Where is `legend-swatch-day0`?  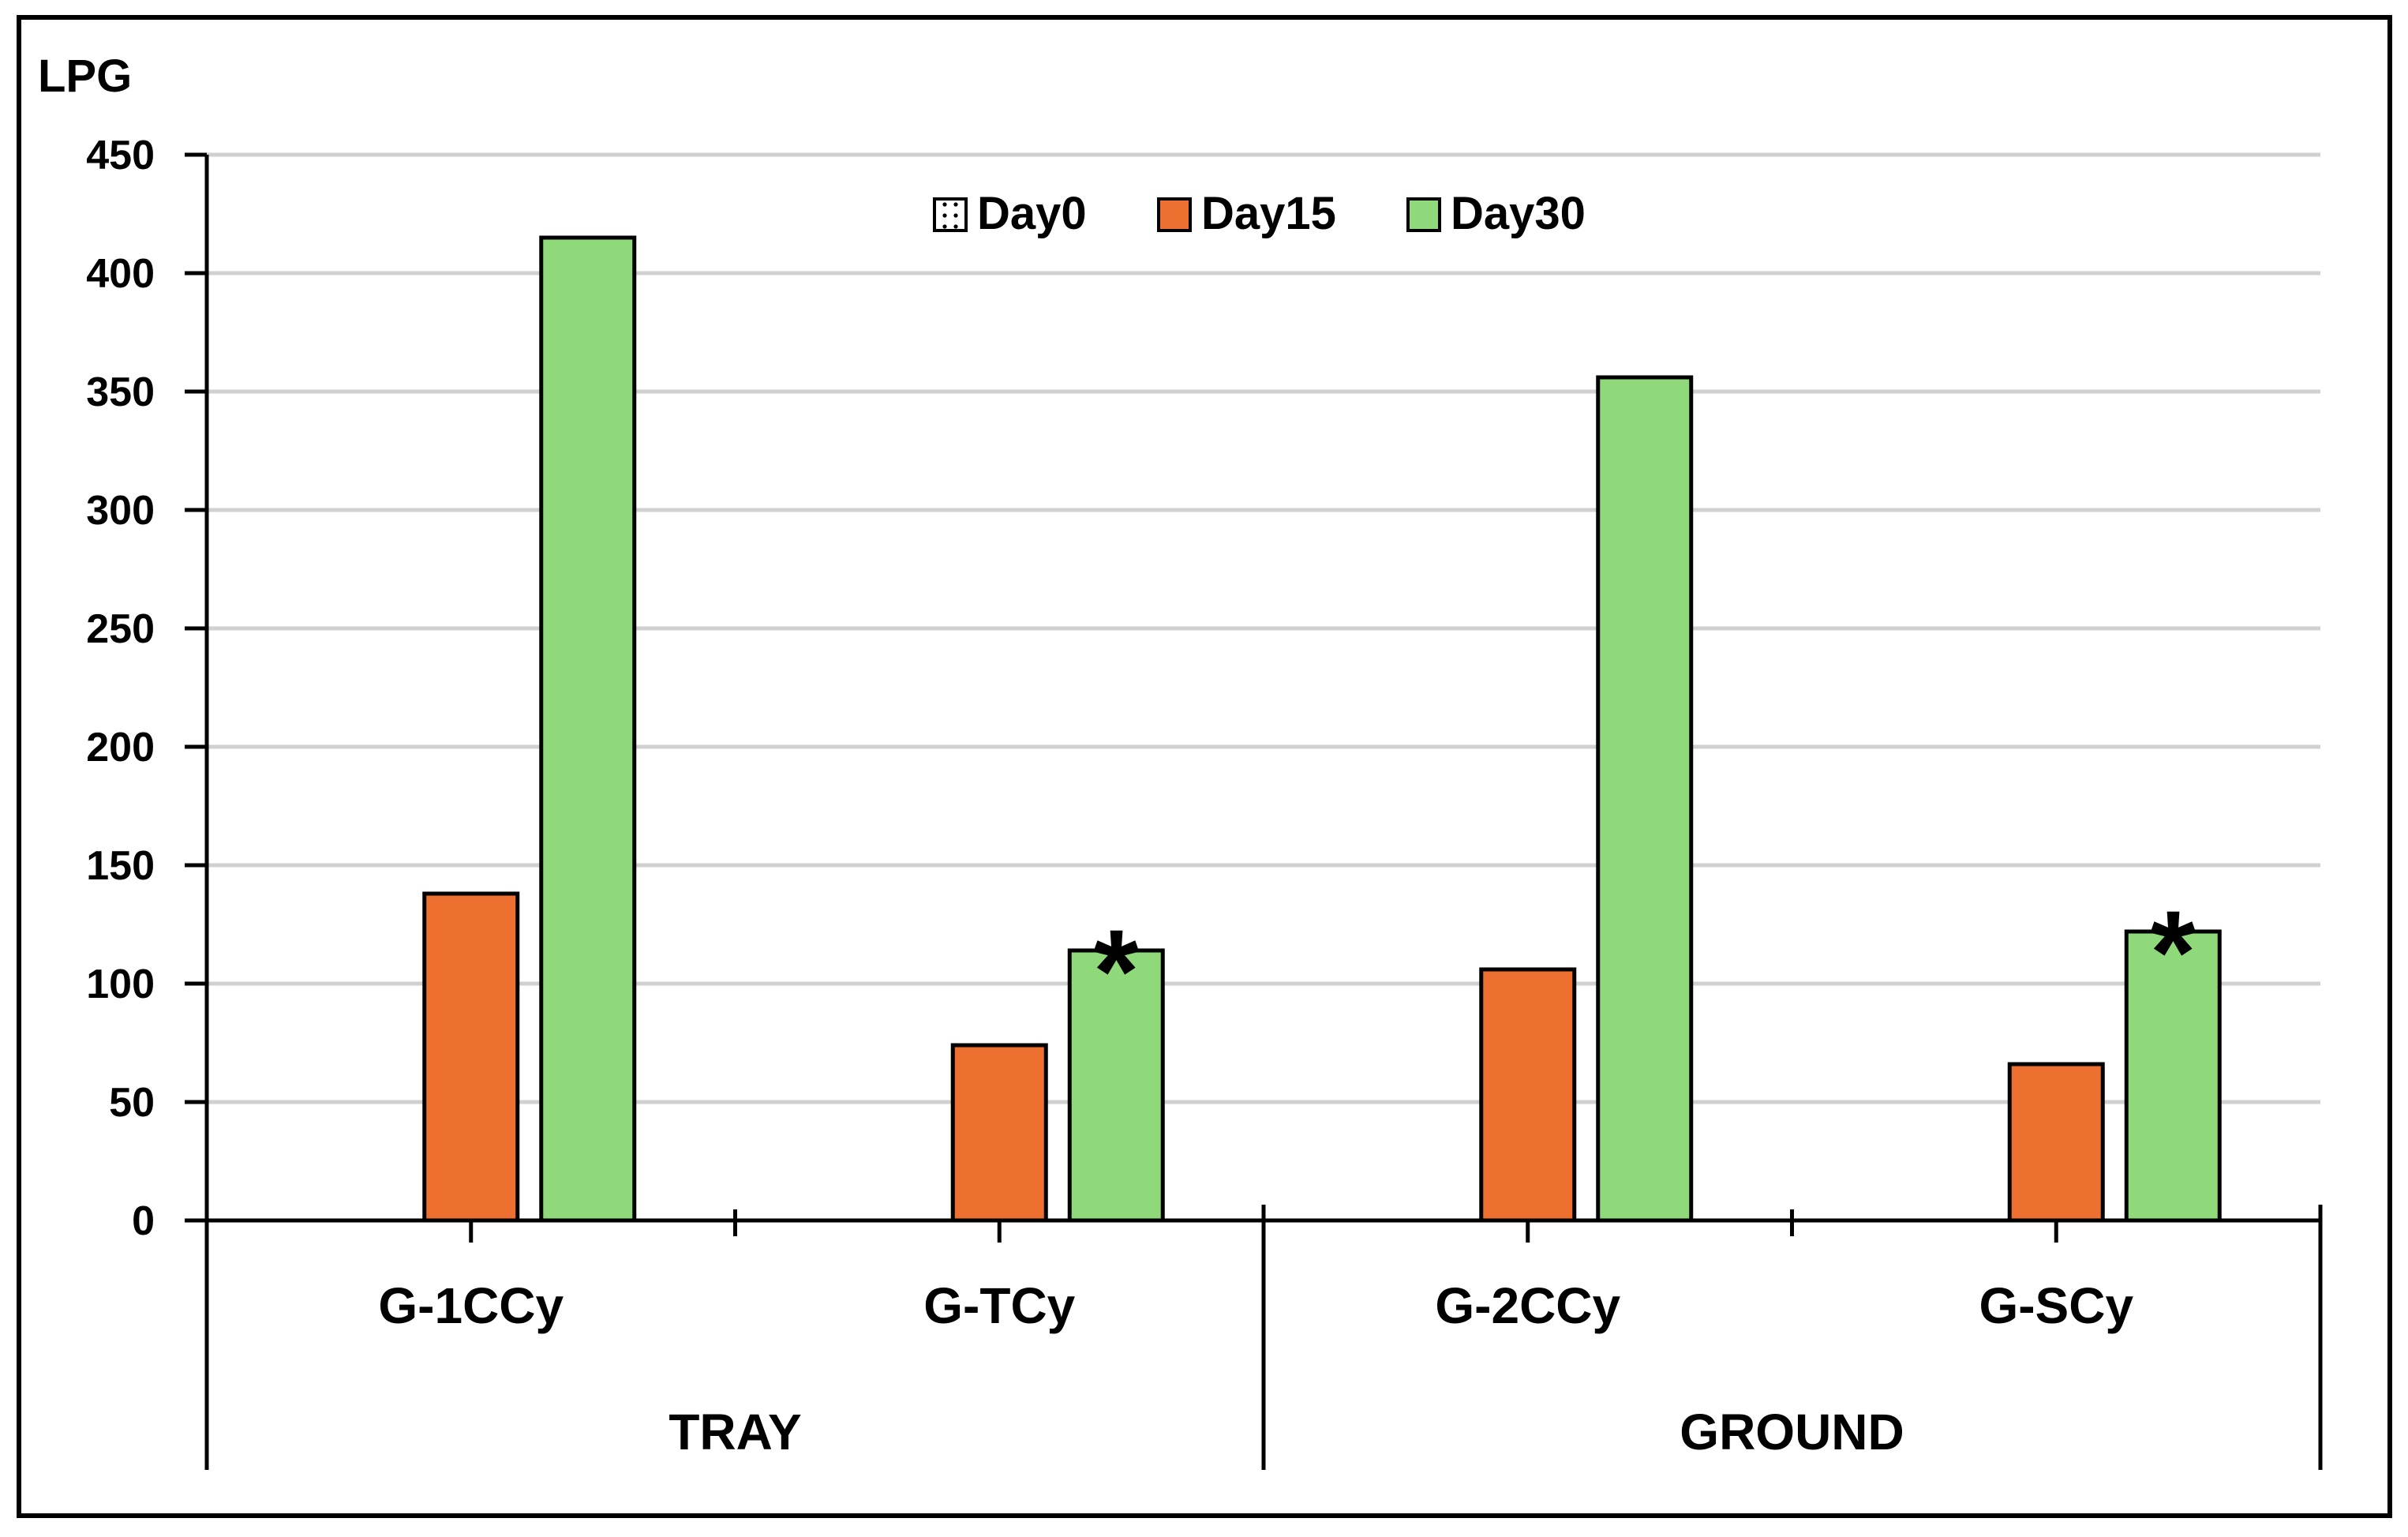 legend-swatch-day0 is located at coordinates (950, 215).